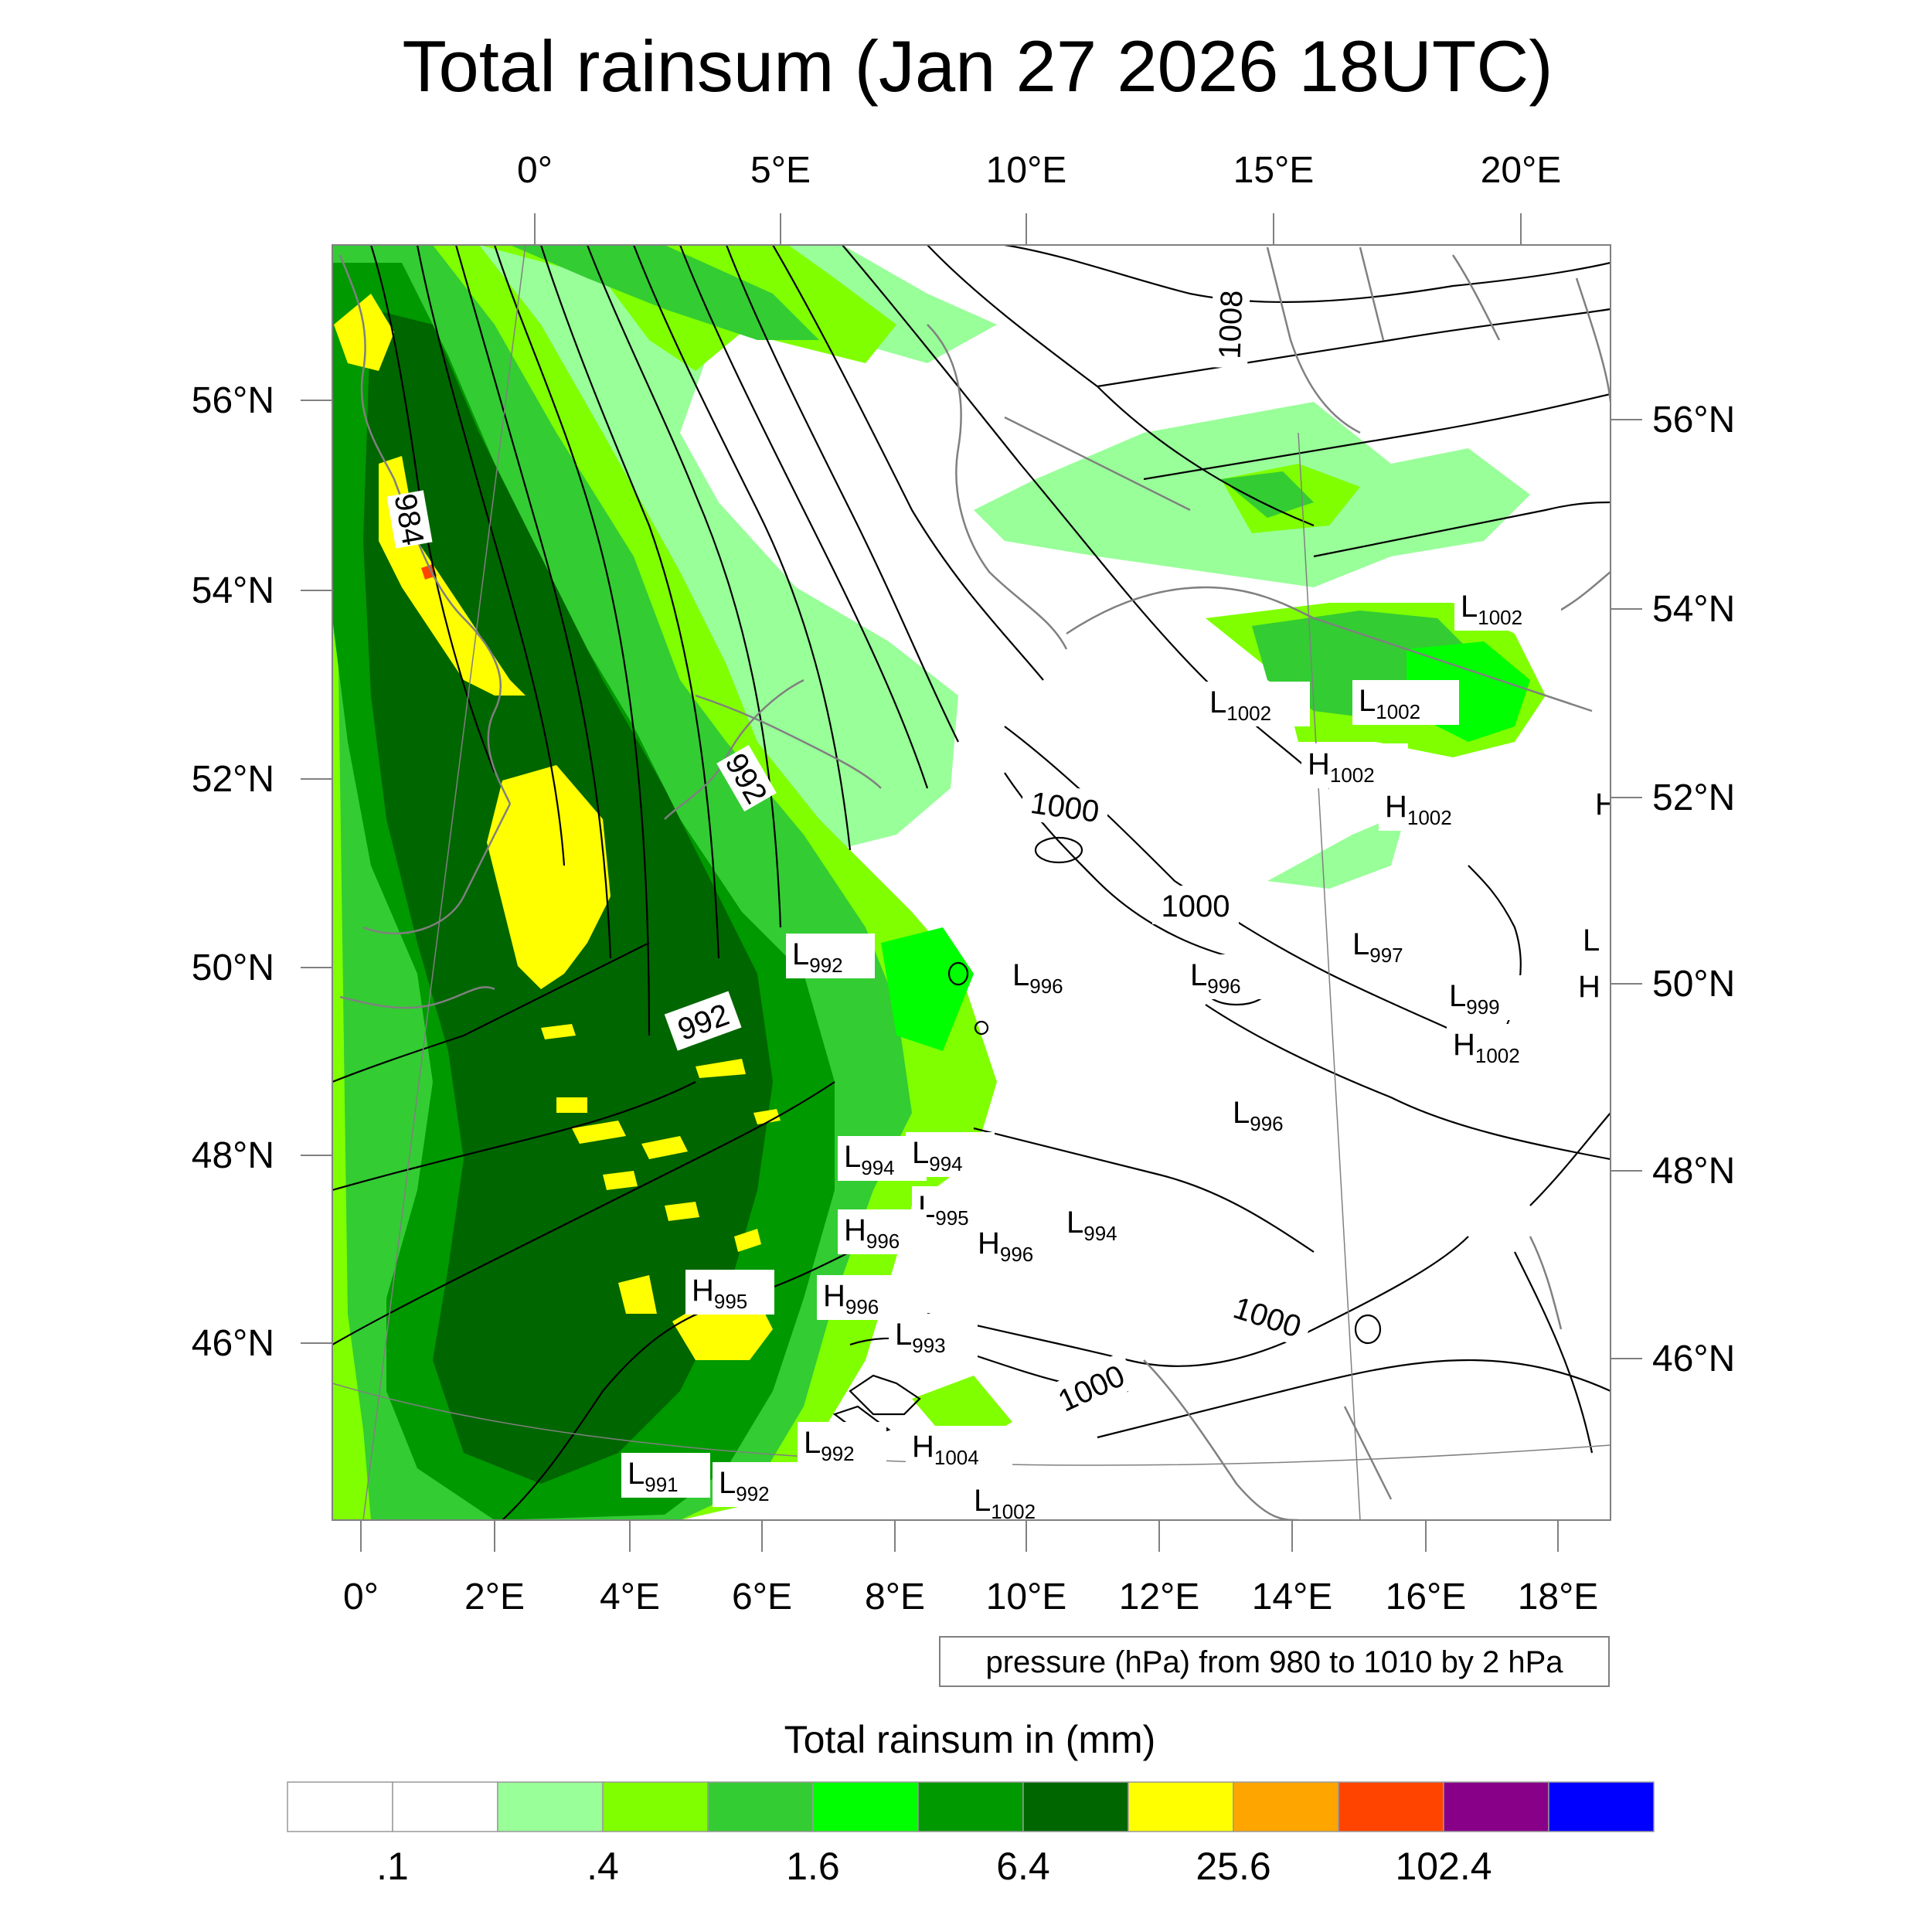  Describe the element at coordinates (934, 1336) in the screenshot. I see `pressure-center-low: L993` at that location.